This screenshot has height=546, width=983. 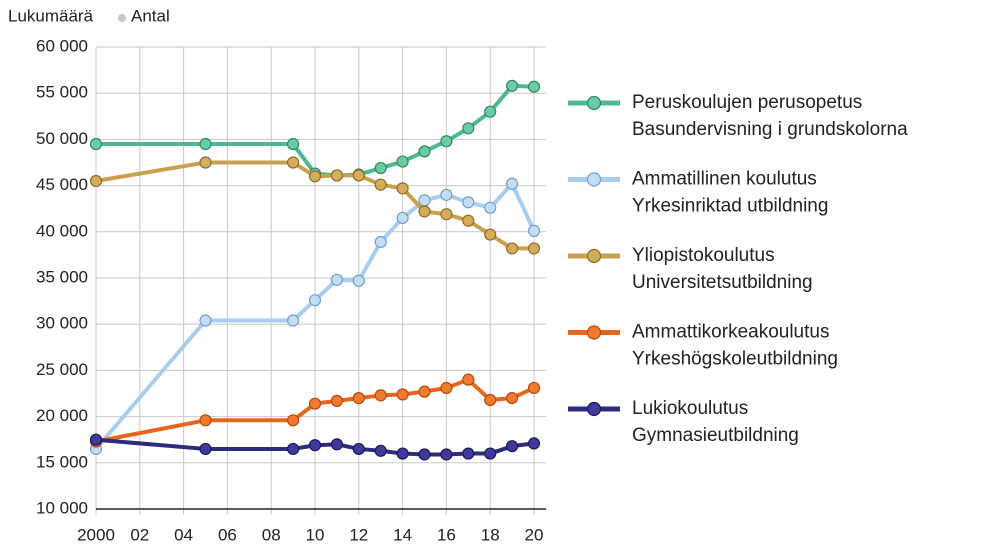 What do you see at coordinates (735, 359) in the screenshot?
I see `legend-label: Yrkeshögskoleutbildning` at bounding box center [735, 359].